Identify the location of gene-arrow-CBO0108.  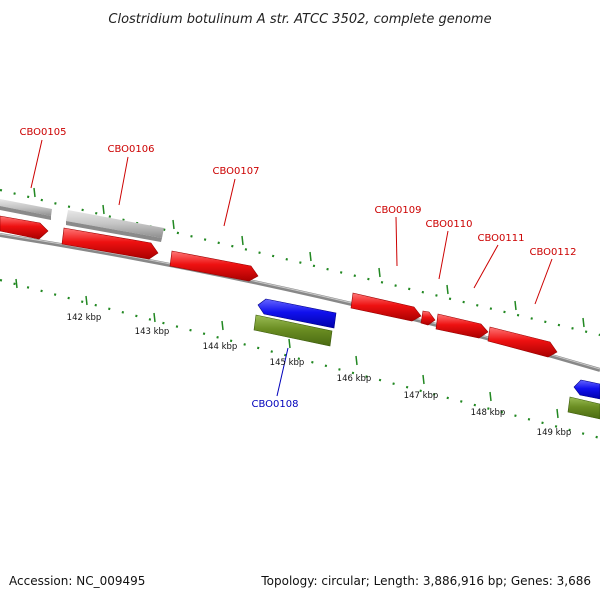
(297, 313).